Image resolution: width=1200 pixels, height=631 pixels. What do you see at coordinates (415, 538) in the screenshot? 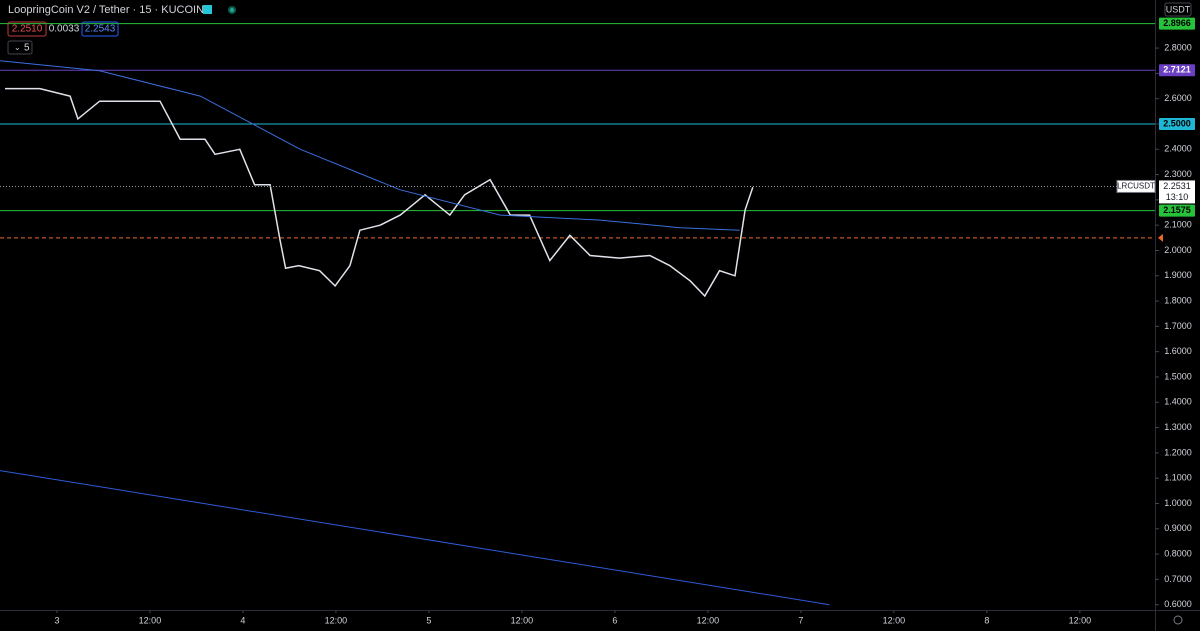
I see `series-line` at bounding box center [415, 538].